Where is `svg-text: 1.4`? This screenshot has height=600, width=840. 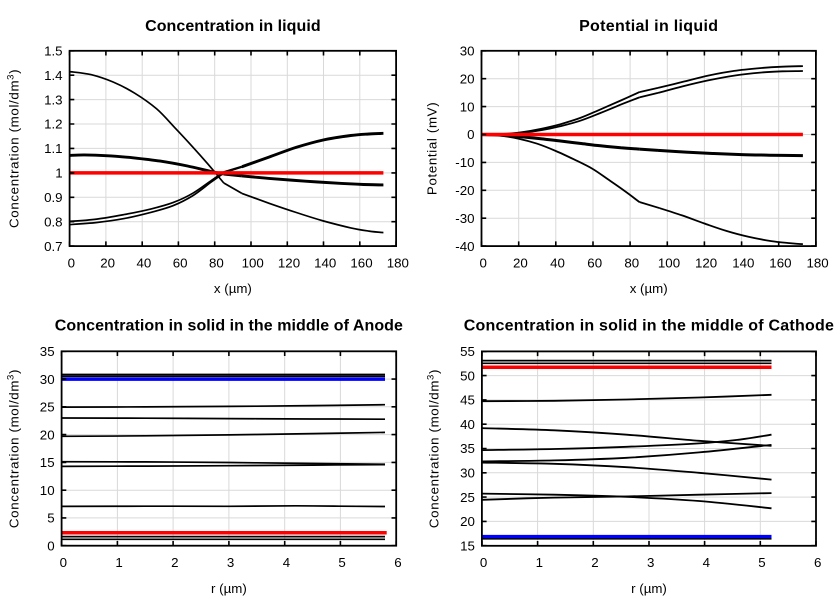
svg-text: 1.4 is located at coordinates (53, 75).